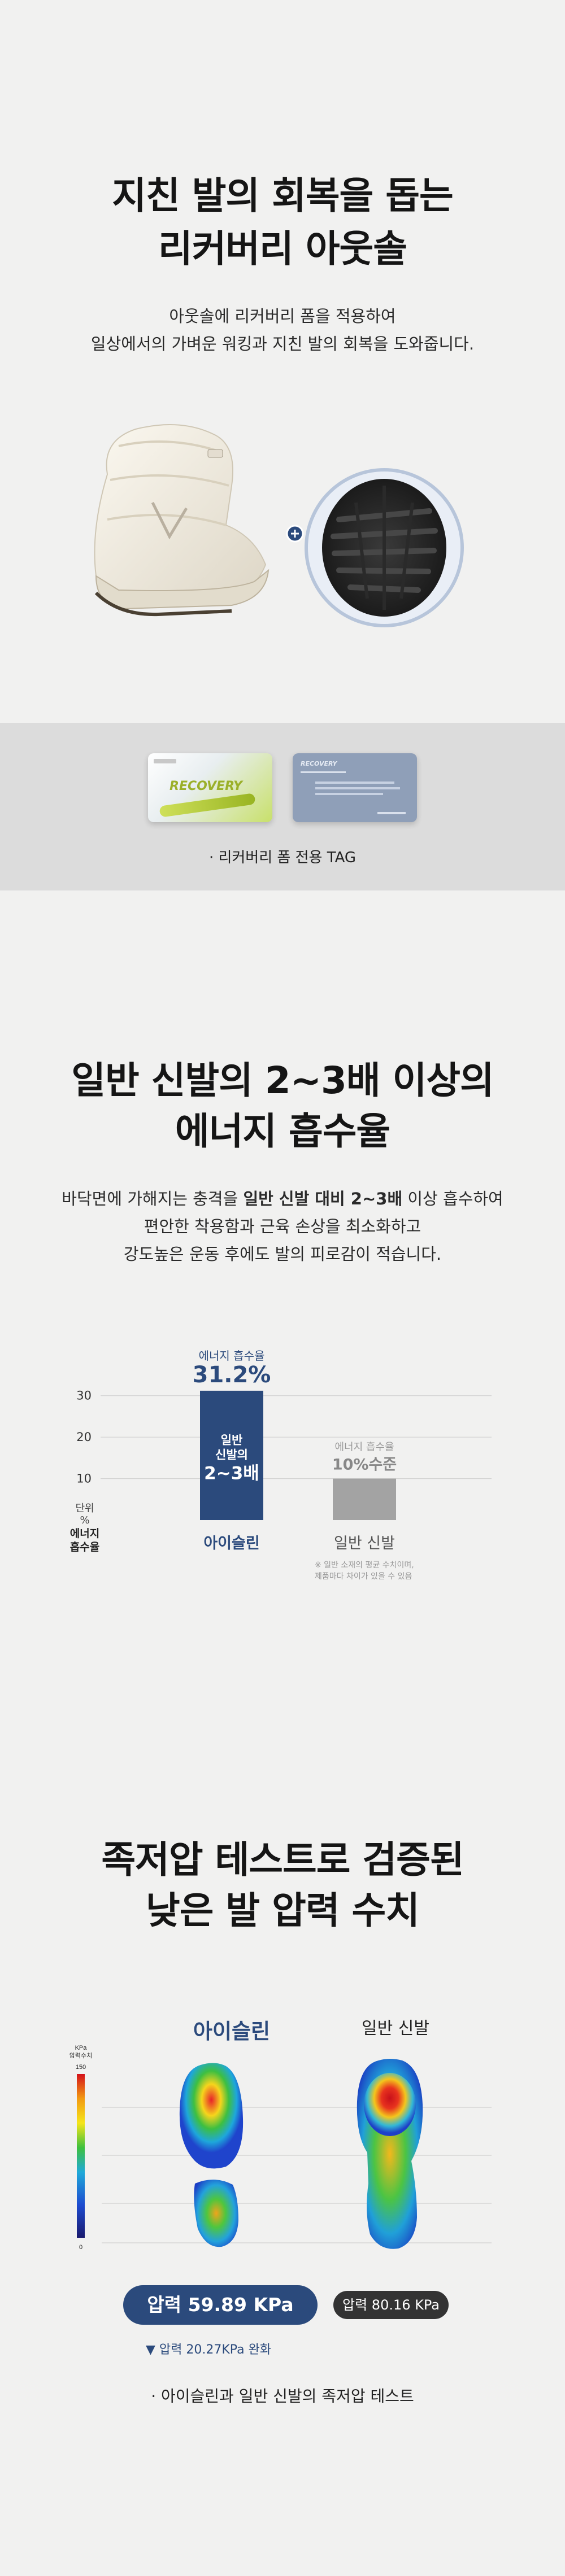 Image resolution: width=565 pixels, height=2576 pixels. I want to click on section1-title-line1: 지친 발의 회복을 돕는, so click(282, 196).